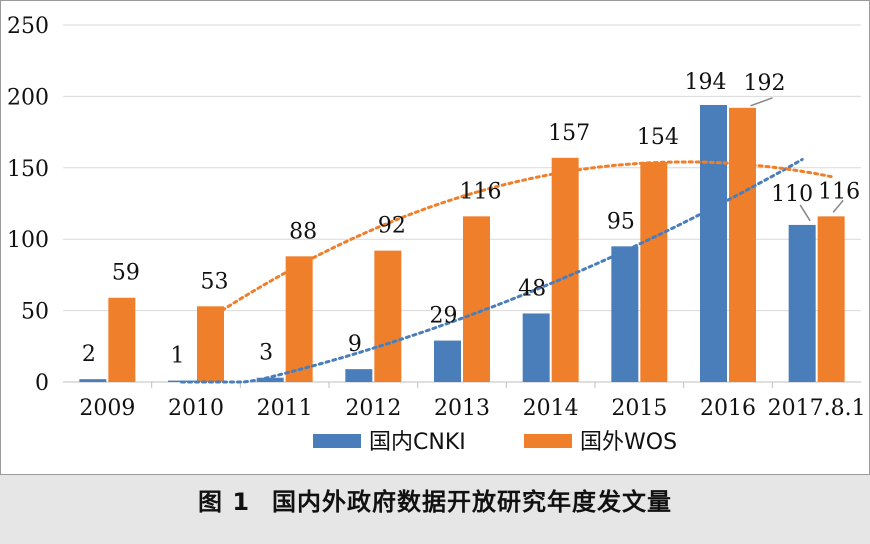 Image resolution: width=870 pixels, height=544 pixels. Describe the element at coordinates (42, 383) in the screenshot. I see `y-tick-label: 0` at that location.